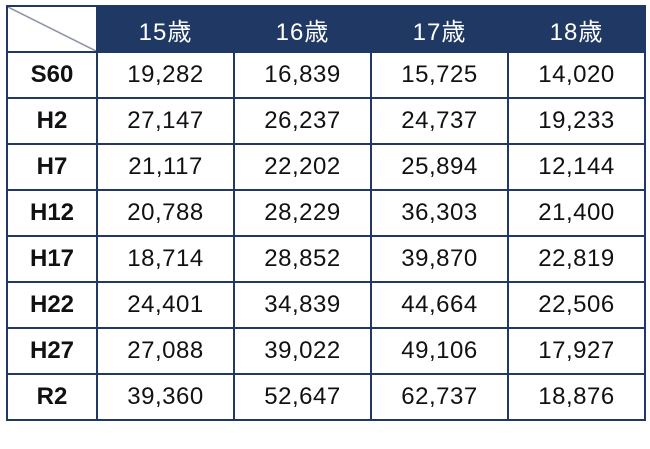 This screenshot has height=449, width=650. I want to click on table-row: H7 21,117 22,202 25,894 12,144, so click(326, 167).